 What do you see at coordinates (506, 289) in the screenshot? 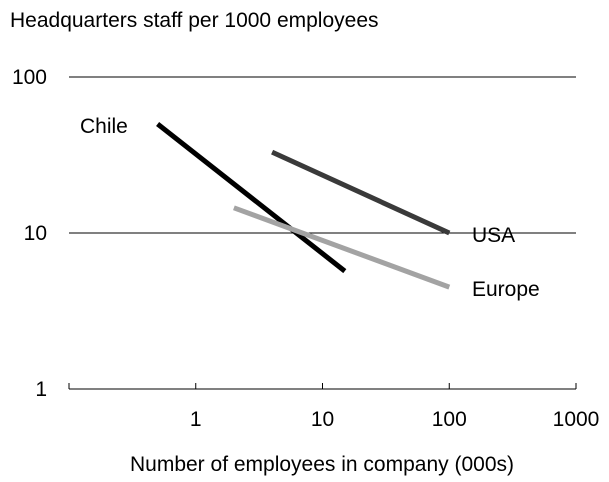
I see `series-label-europe: Europe` at bounding box center [506, 289].